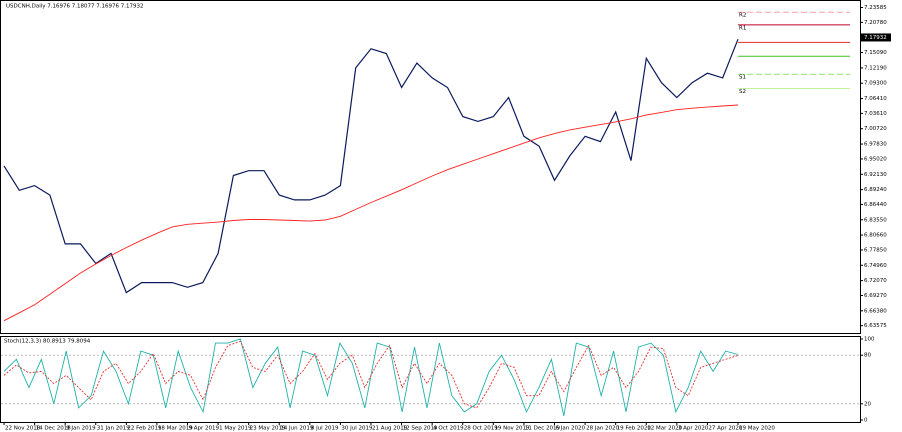 The width and height of the screenshot is (902, 432). What do you see at coordinates (634, 429) in the screenshot?
I see `x-tick-label: 19 Feb 2020` at bounding box center [634, 429].